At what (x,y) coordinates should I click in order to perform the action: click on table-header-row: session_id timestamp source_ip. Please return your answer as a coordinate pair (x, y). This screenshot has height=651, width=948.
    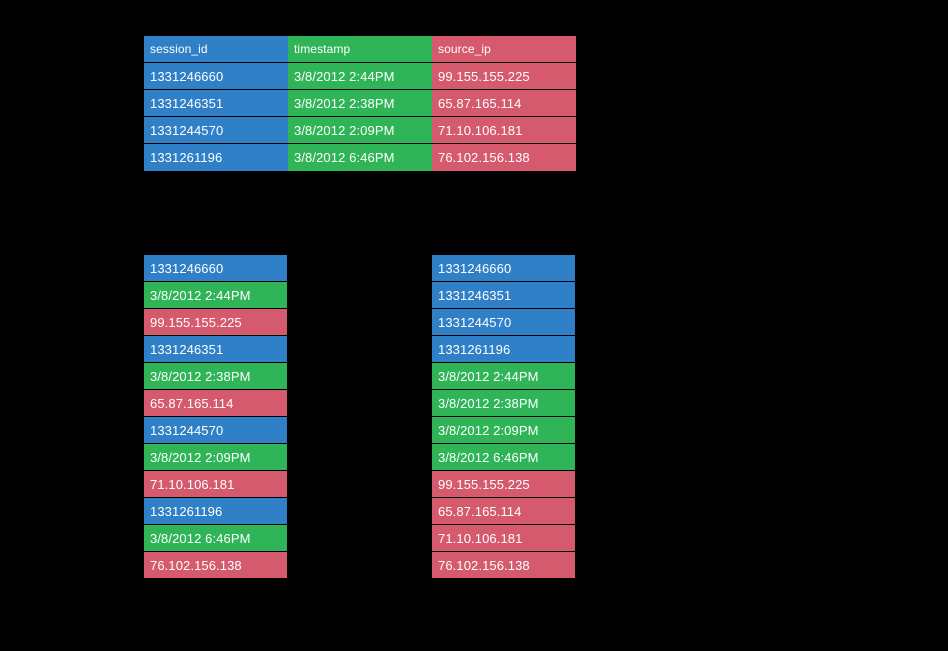
    Looking at the image, I should click on (360, 49).